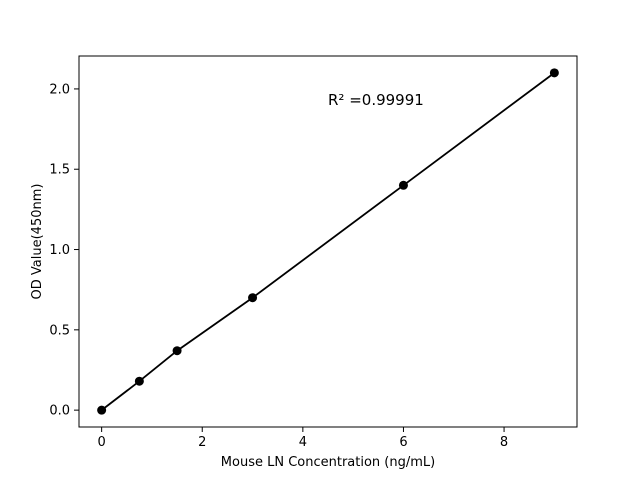  What do you see at coordinates (37, 242) in the screenshot?
I see `y-axis-label: OD Value(450nm)` at bounding box center [37, 242].